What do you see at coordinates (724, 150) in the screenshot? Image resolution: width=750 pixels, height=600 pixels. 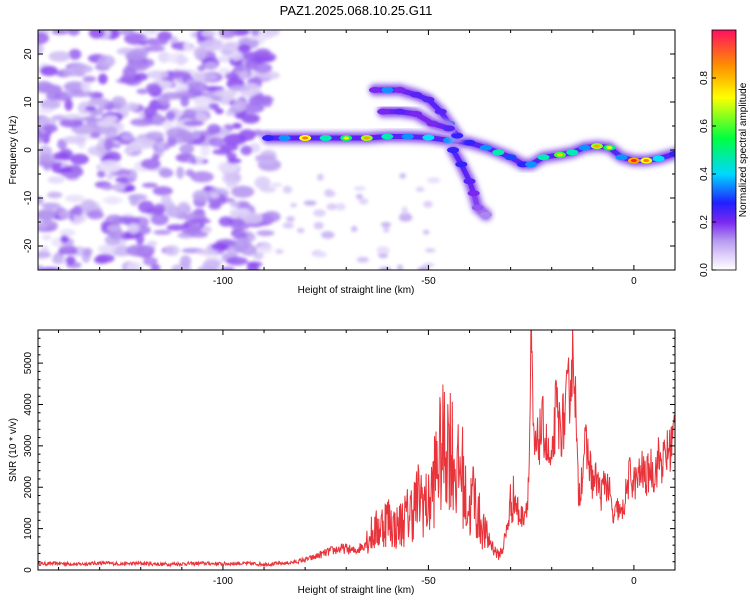 I see `colorbar-gradient` at bounding box center [724, 150].